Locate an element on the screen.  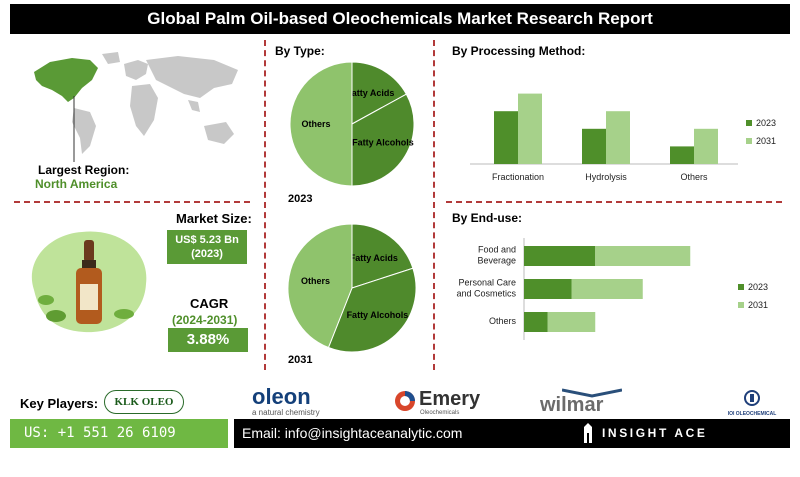
market-size-box: US$ 5.23 Bn (2023) is located at coordinates (207, 247).